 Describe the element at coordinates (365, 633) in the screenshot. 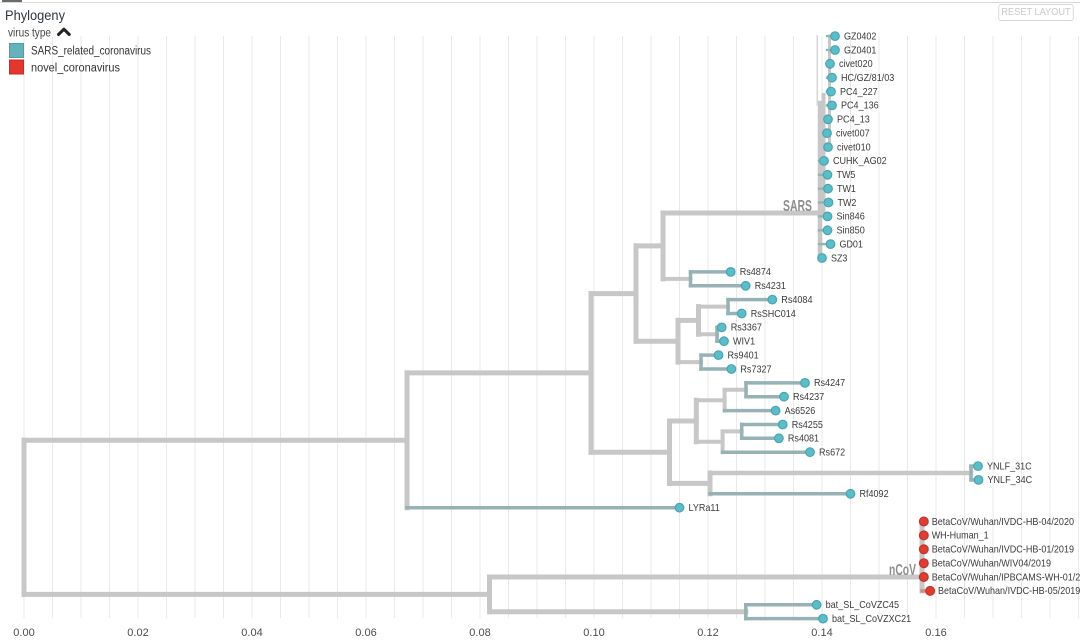

I see `svg-text: 0.06` at that location.